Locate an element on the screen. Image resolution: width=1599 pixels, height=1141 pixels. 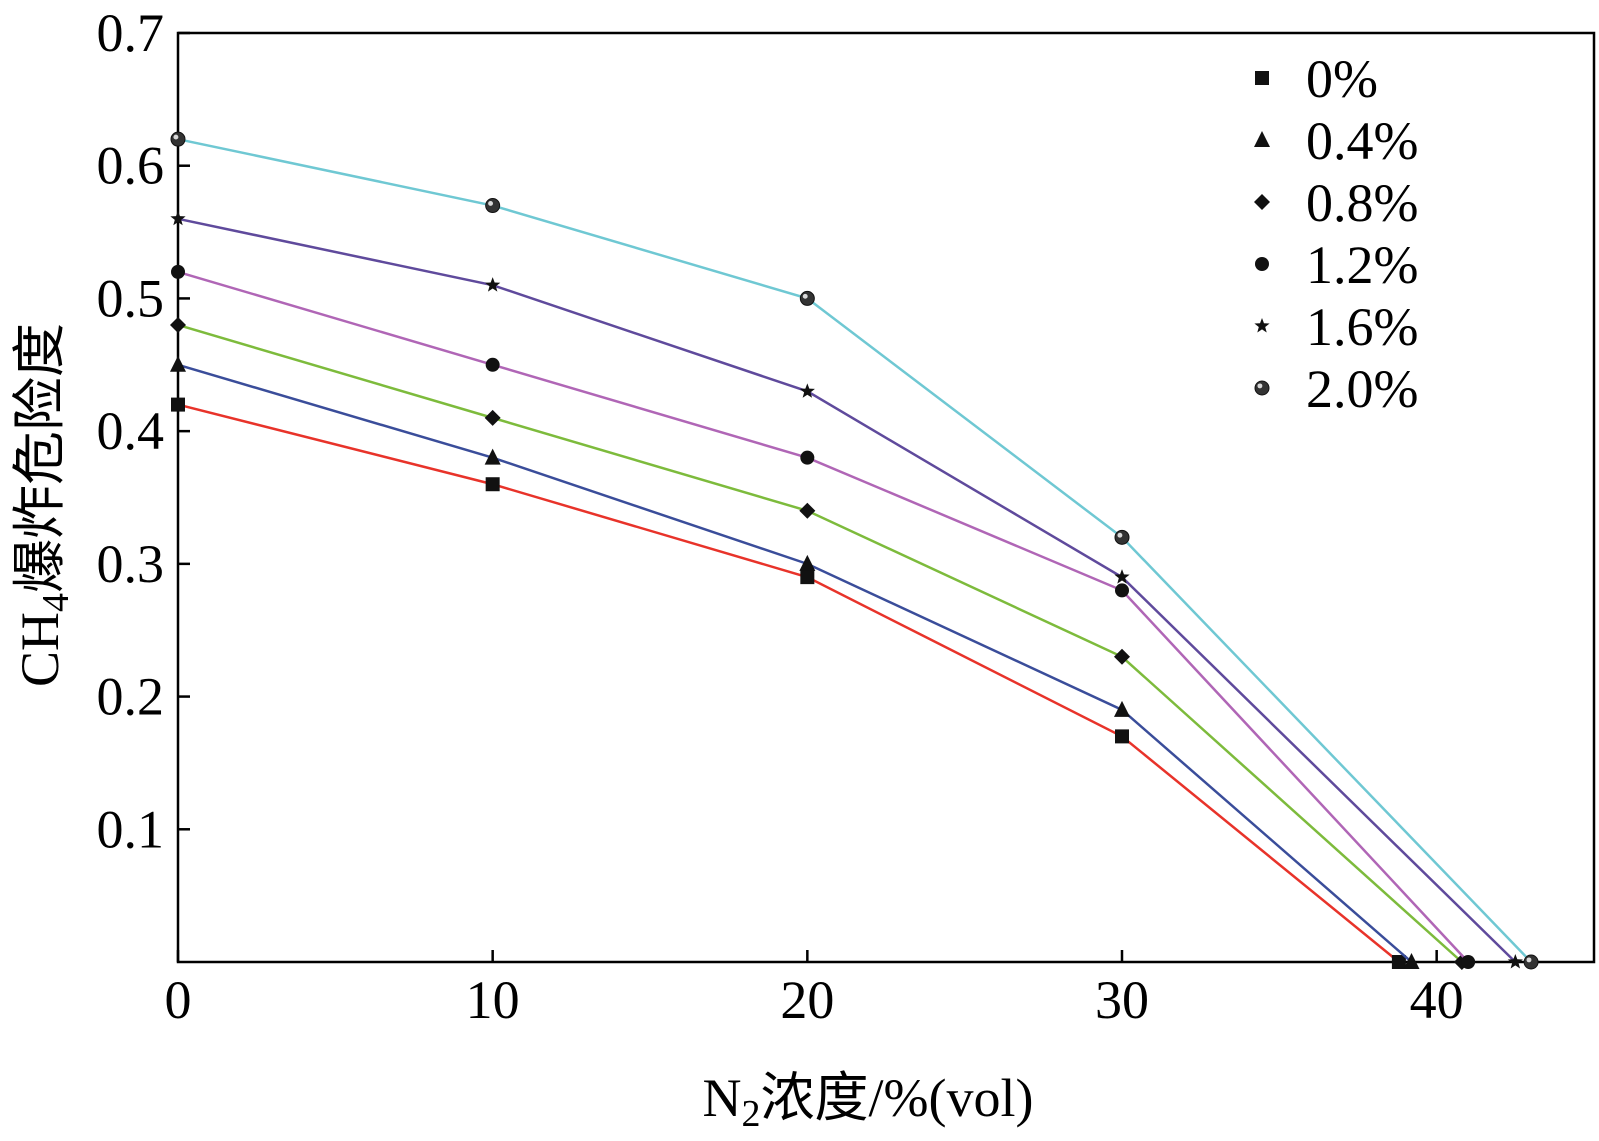
legend-label: 0% is located at coordinates (1342, 79).